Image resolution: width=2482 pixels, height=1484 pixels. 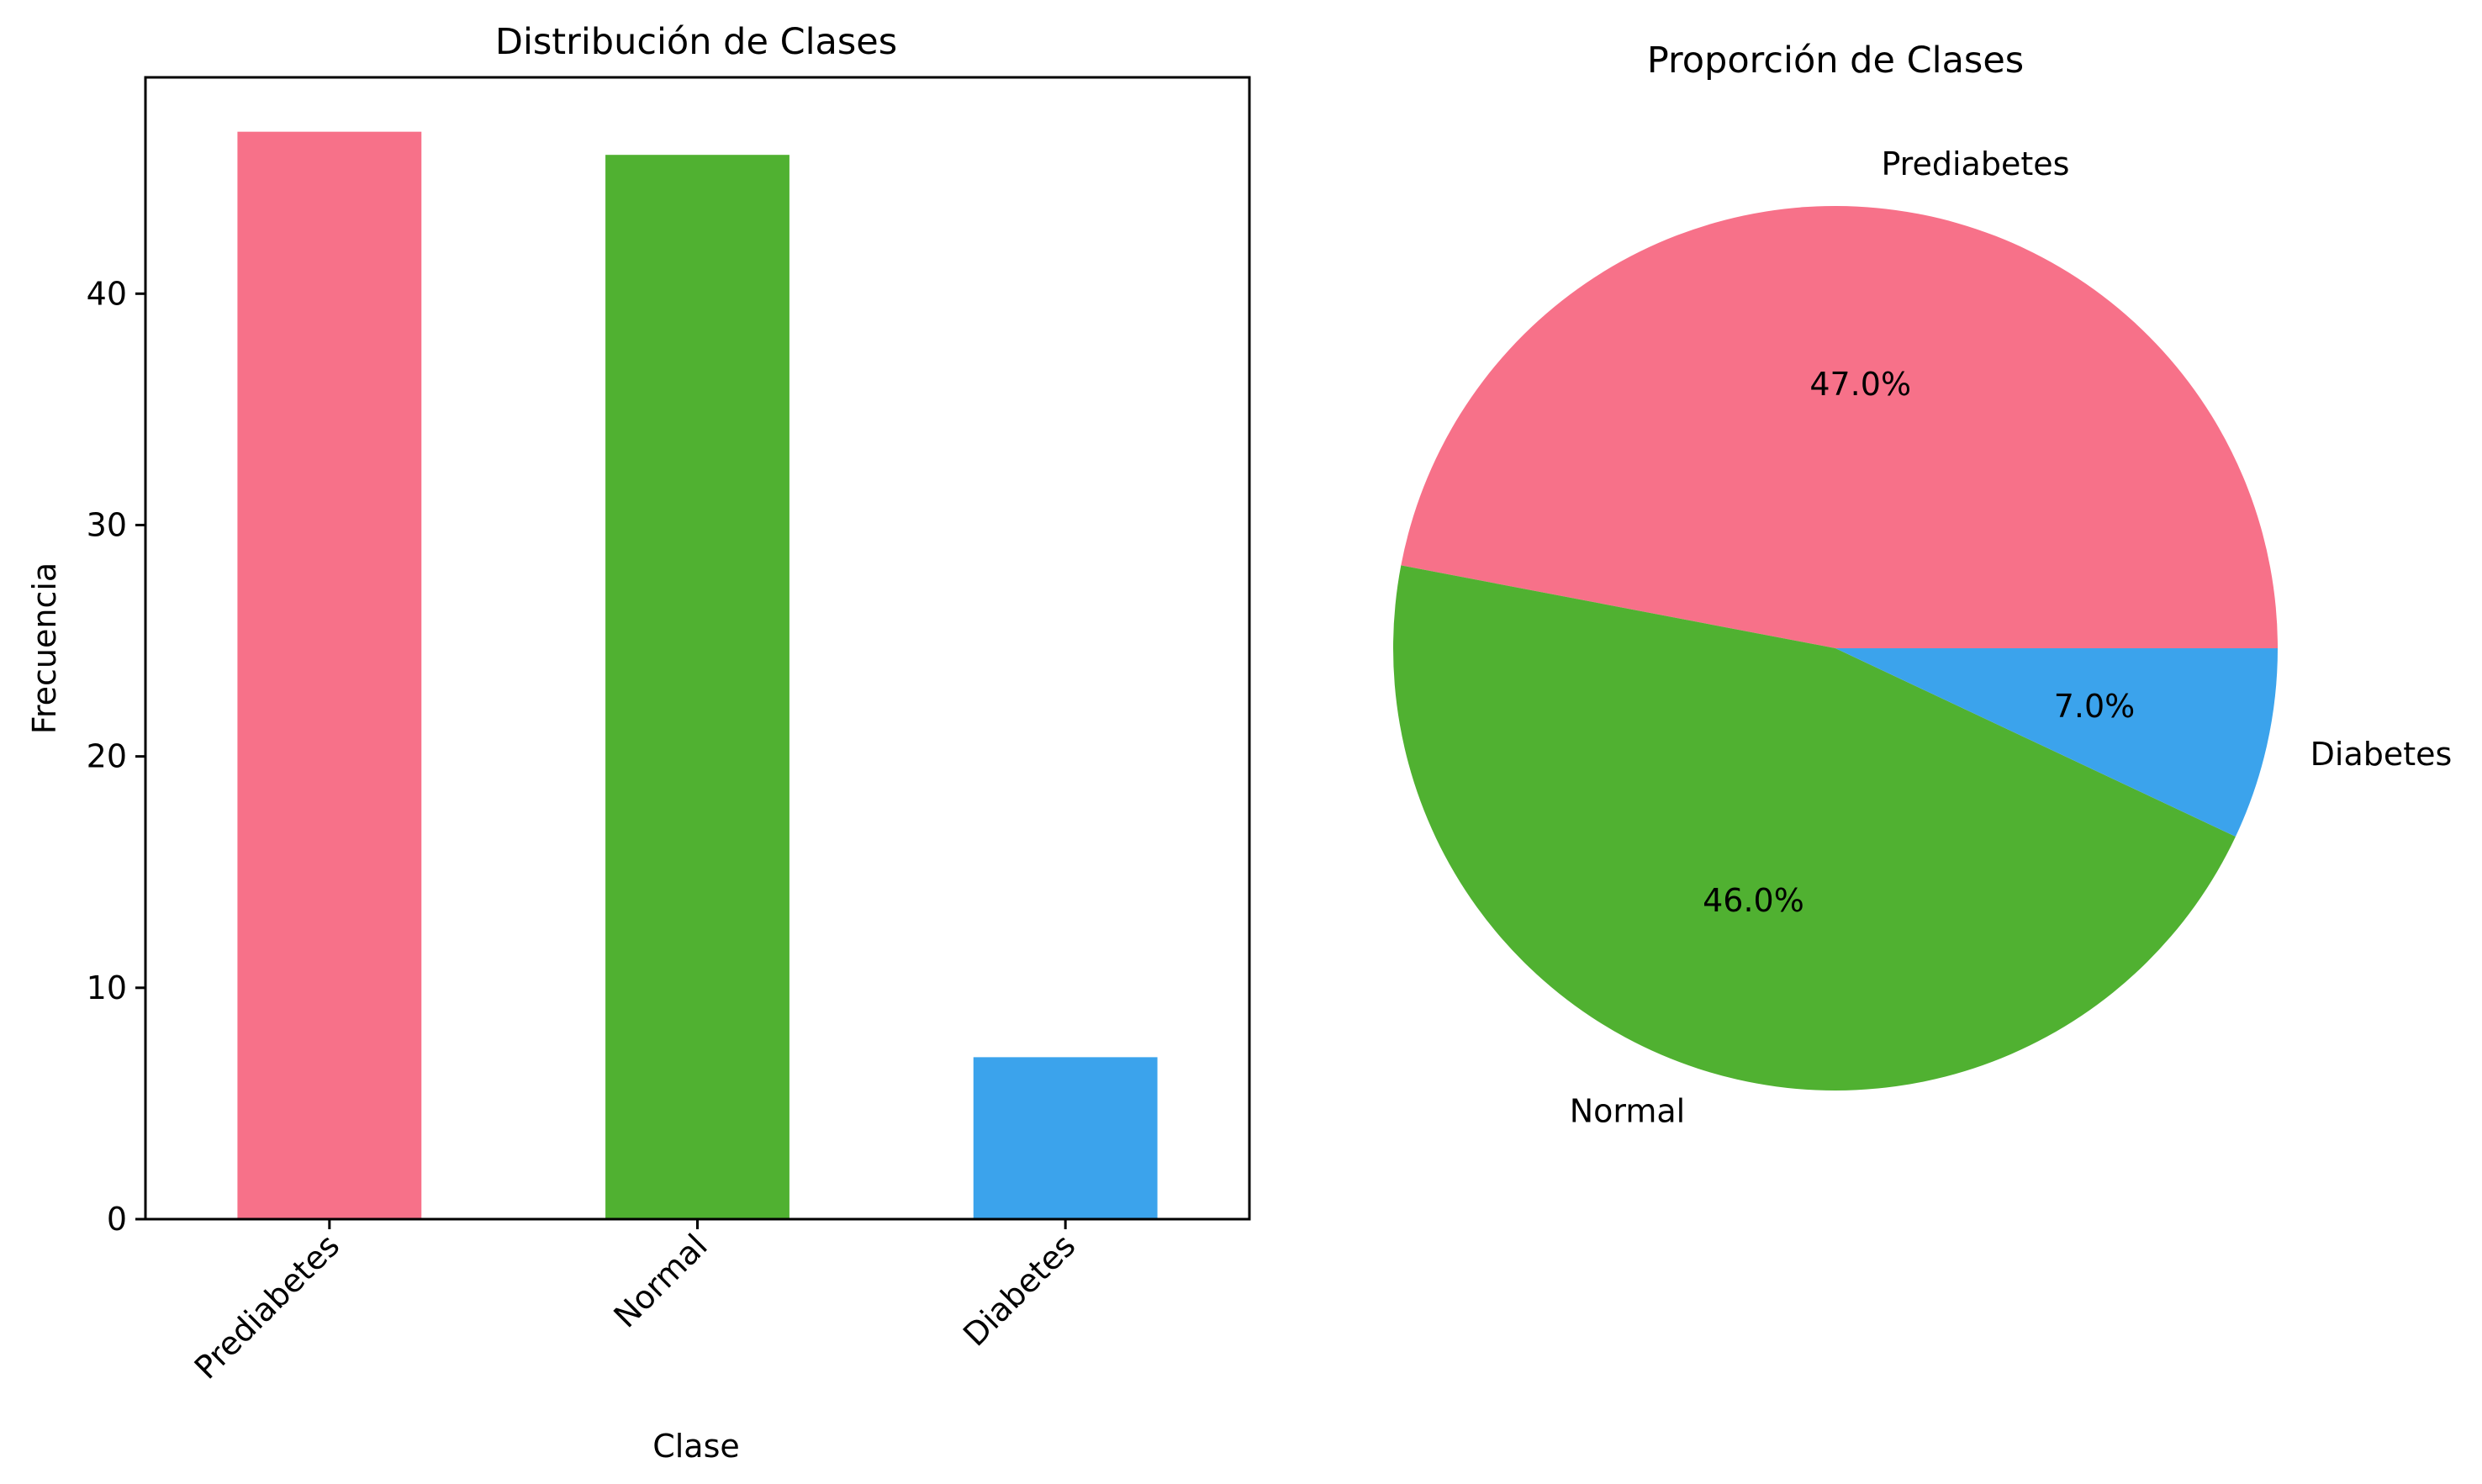 I want to click on pie-percent-prediabetes: 47.0%, so click(x=1860, y=384).